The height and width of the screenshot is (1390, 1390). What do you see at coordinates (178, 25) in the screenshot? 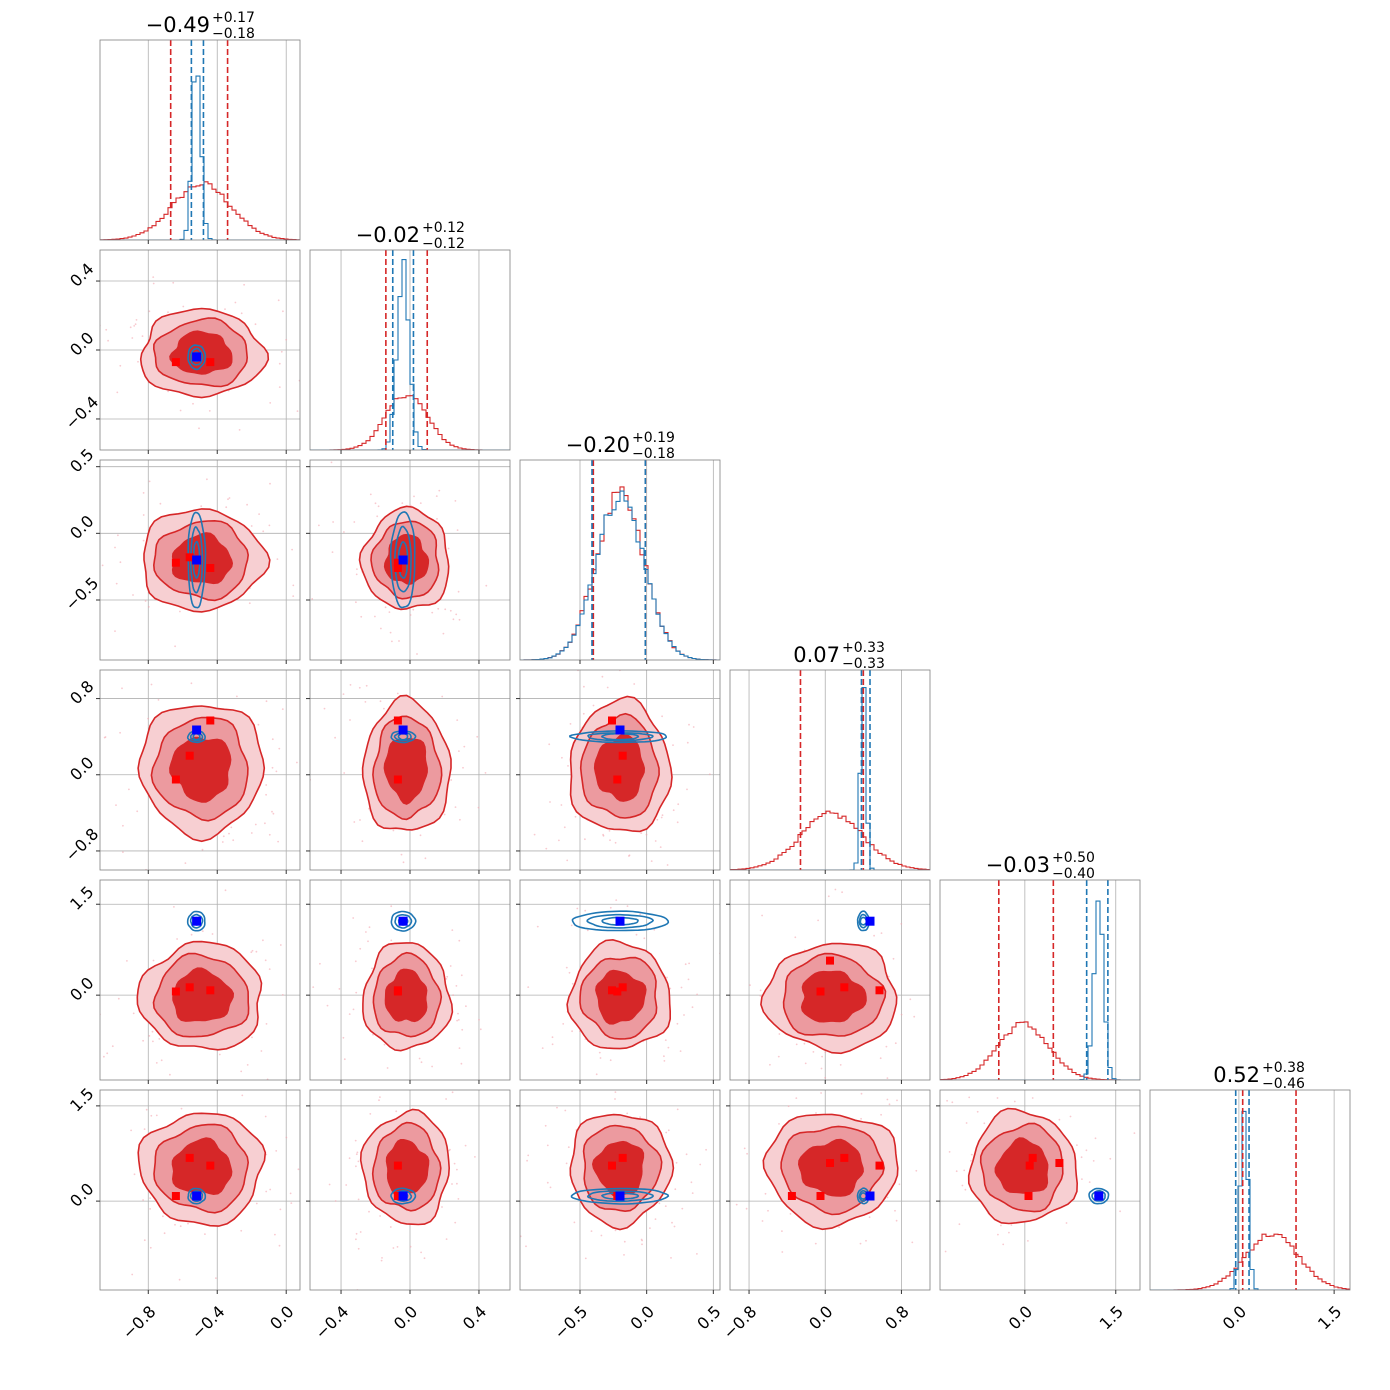
I see `param-title-value: −0.49` at bounding box center [178, 25].